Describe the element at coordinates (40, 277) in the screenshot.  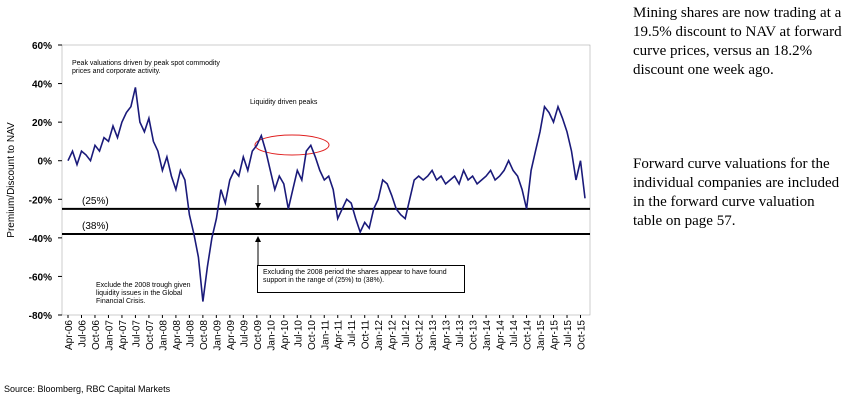
I see `y-tick-label: -60%` at that location.